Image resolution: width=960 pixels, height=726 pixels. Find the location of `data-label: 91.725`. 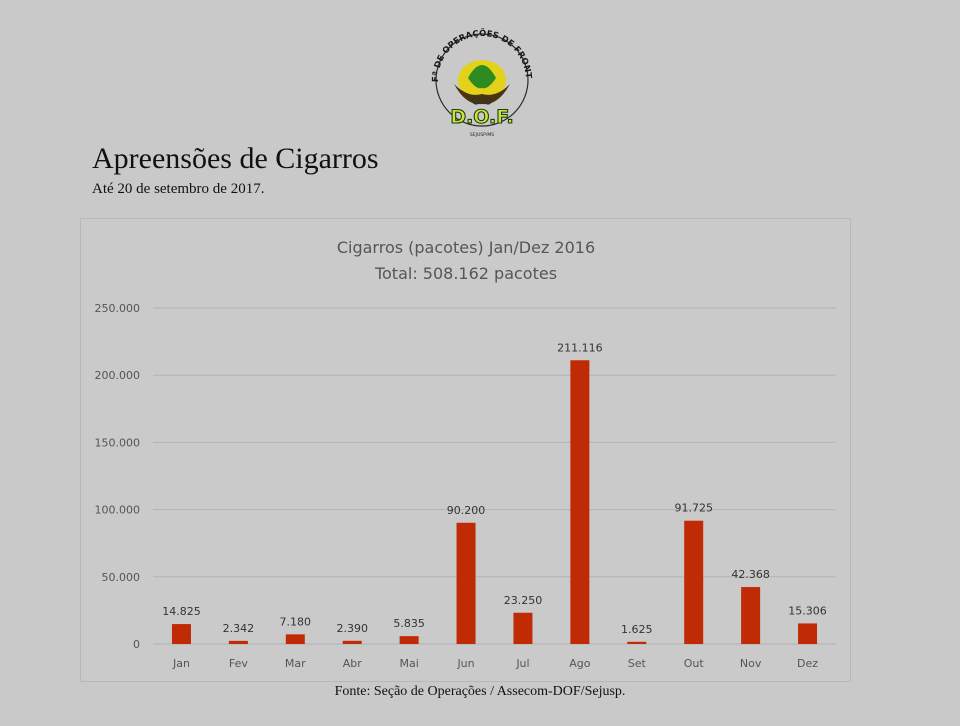

data-label: 91.725 is located at coordinates (693, 508).